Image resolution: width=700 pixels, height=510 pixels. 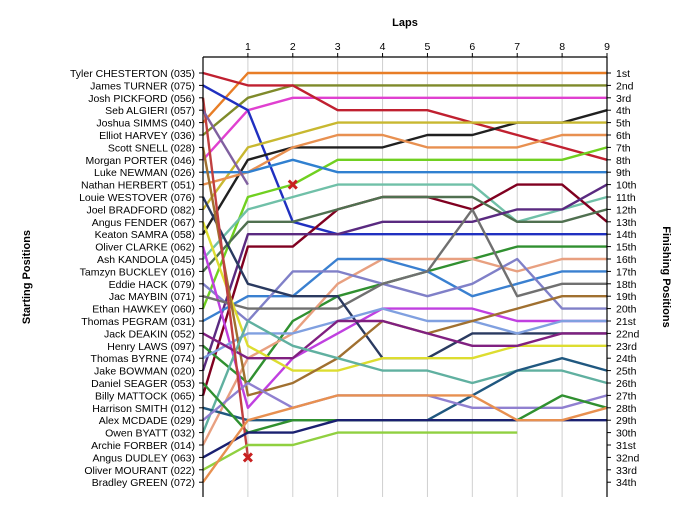 What do you see at coordinates (147, 421) in the screenshot?
I see `starting-position-label: Alex MCDADE (029)` at bounding box center [147, 421].